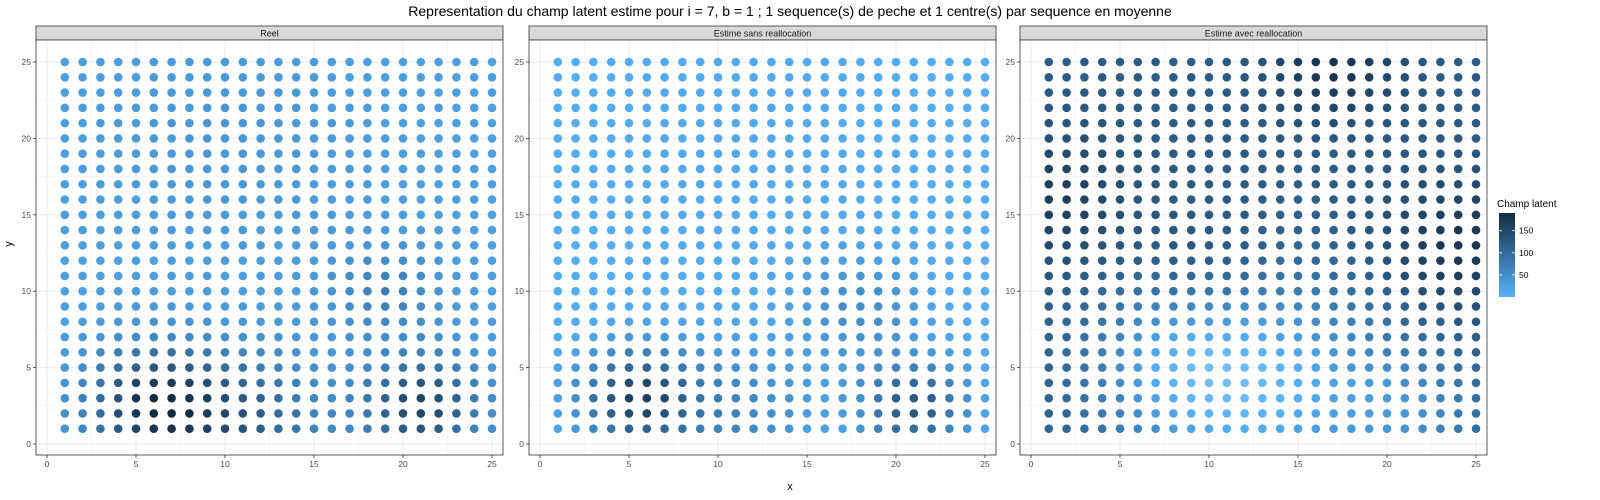 The height and width of the screenshot is (500, 1600). Describe the element at coordinates (1011, 62) in the screenshot. I see `y-tick-label: 25` at that location.